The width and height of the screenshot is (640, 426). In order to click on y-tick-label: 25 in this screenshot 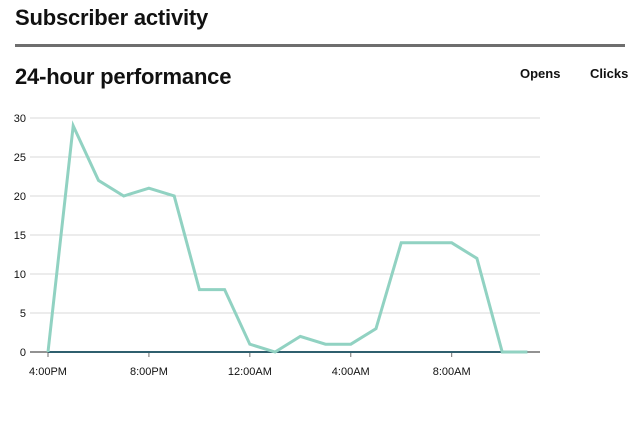, I will do `click(20, 158)`.